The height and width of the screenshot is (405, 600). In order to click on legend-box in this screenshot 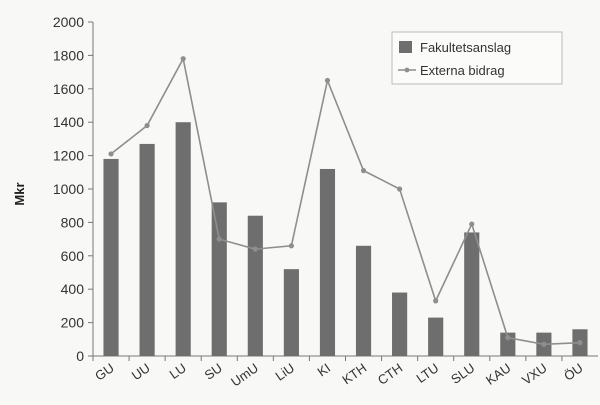, I will do `click(477, 58)`.